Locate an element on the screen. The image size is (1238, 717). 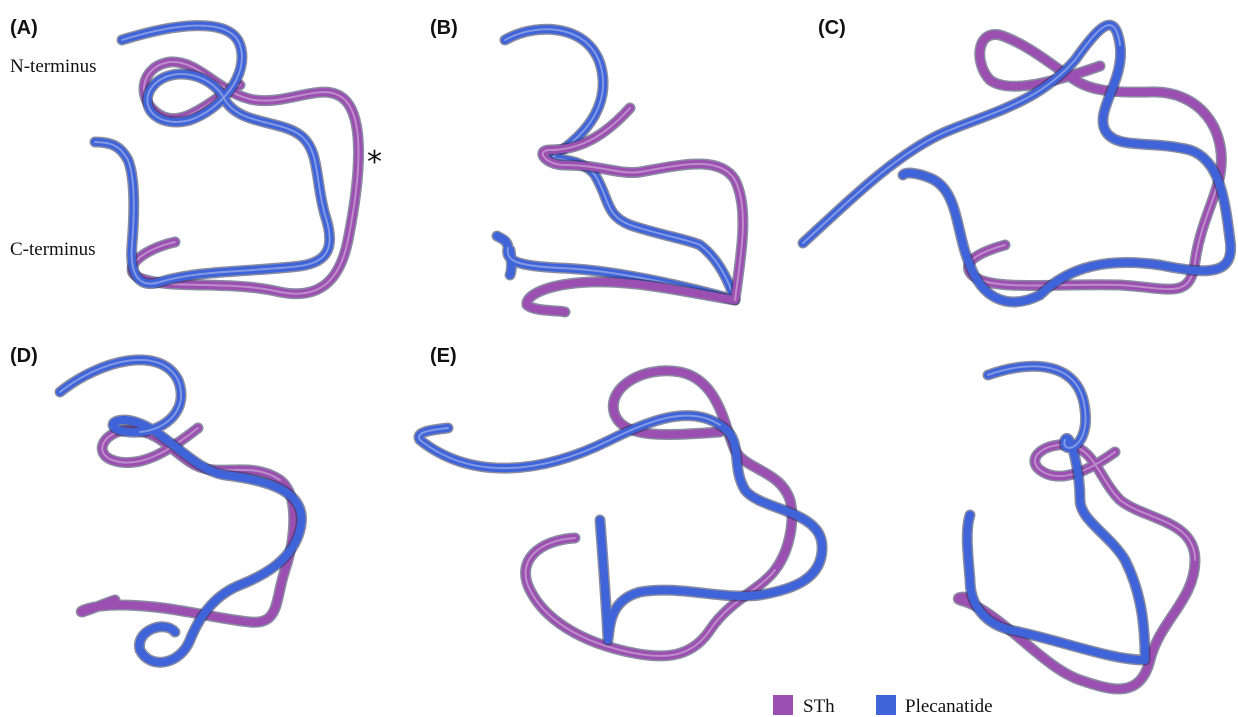
sth-strand-e-left is located at coordinates (659, 513).